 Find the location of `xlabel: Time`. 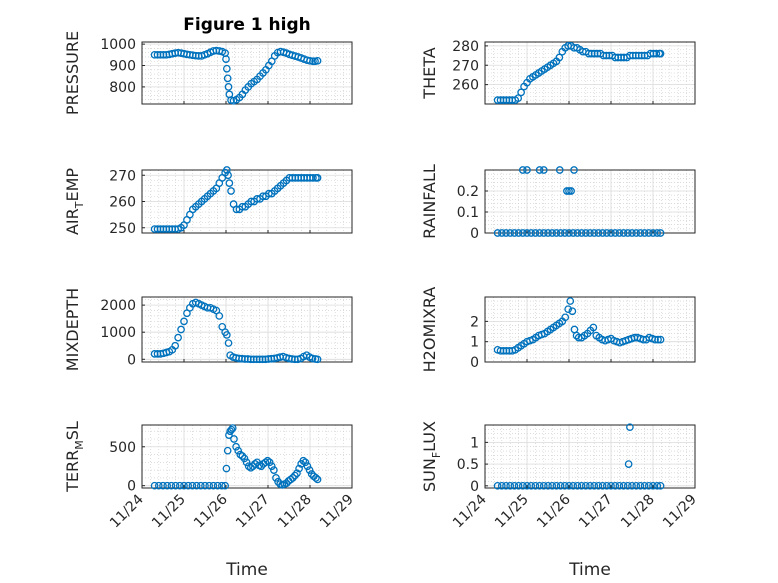

xlabel: Time is located at coordinates (246, 570).